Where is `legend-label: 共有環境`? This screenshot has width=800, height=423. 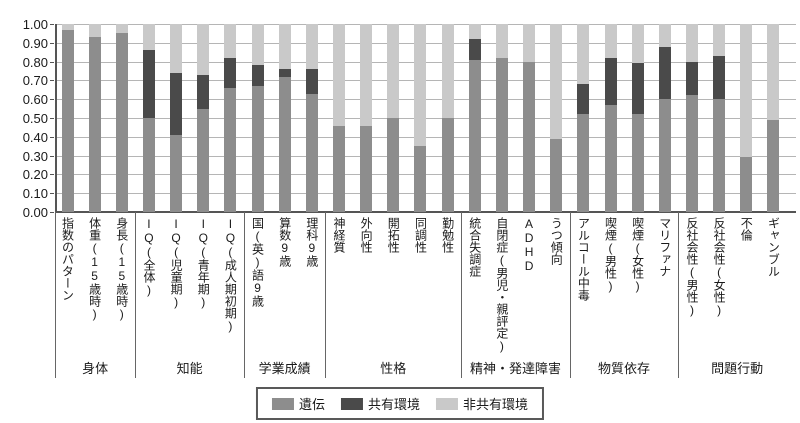
legend-label: 共有環境 is located at coordinates (394, 404).